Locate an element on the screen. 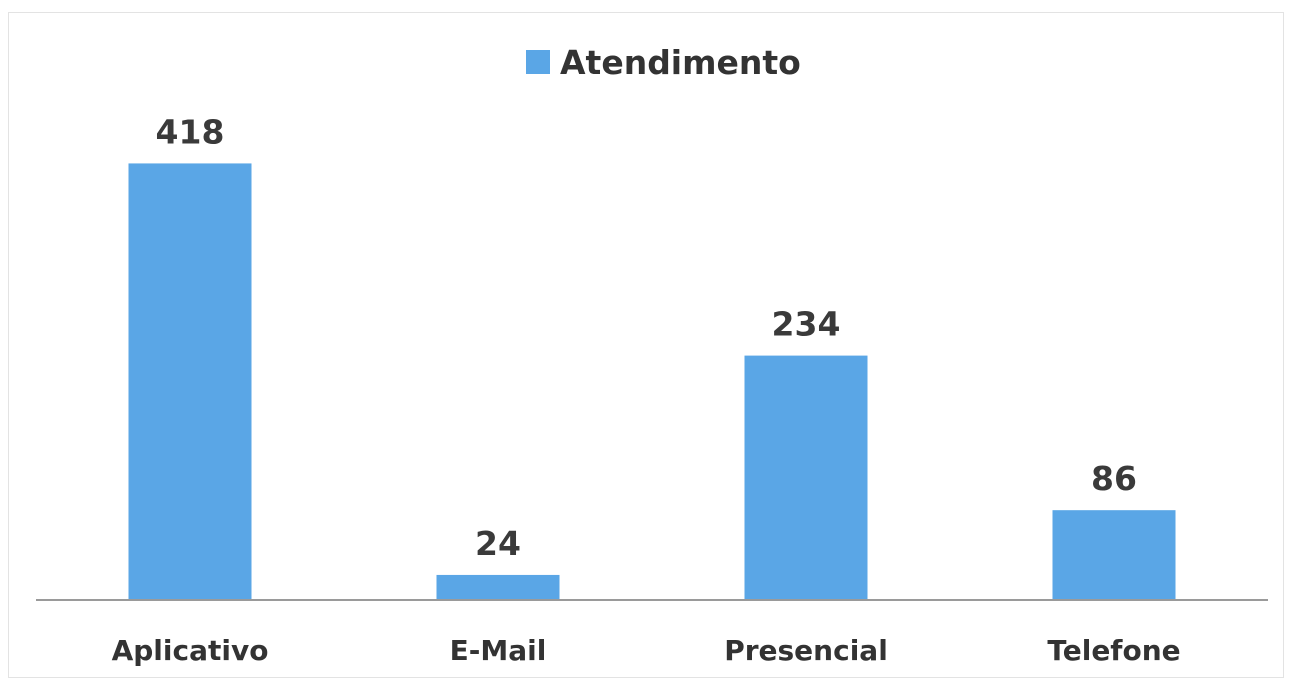 Image resolution: width=1292 pixels, height=681 pixels. data-label: 86 is located at coordinates (1114, 478).